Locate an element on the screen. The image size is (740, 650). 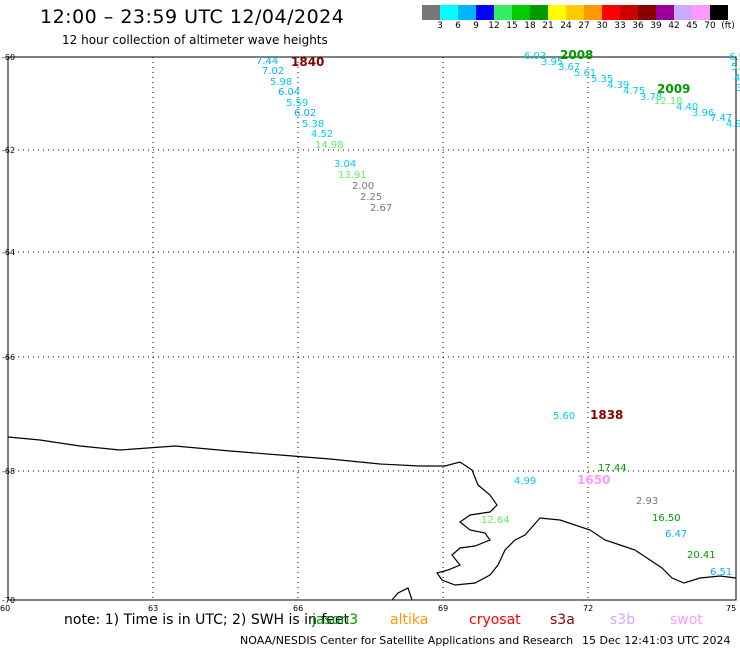
swh-value: 5.59 is located at coordinates (297, 103).